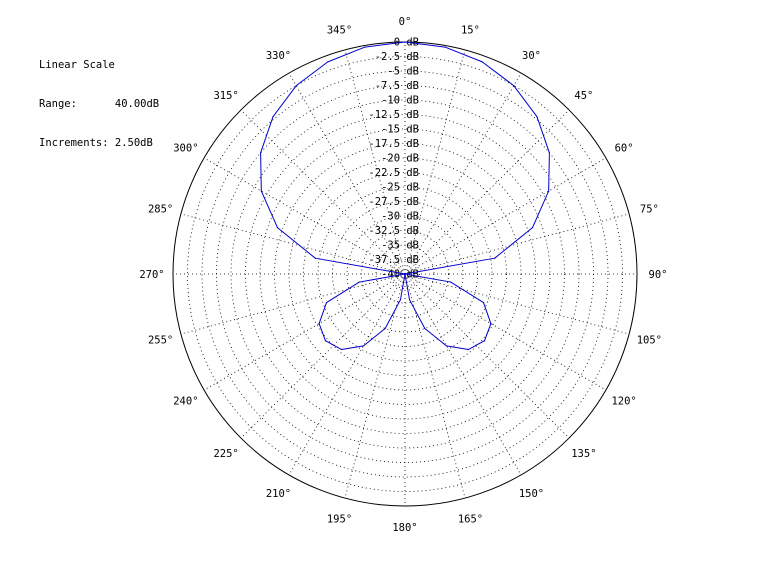  What do you see at coordinates (400, 246) in the screenshot?
I see `radial-tick-label: -35 dB` at bounding box center [400, 246].